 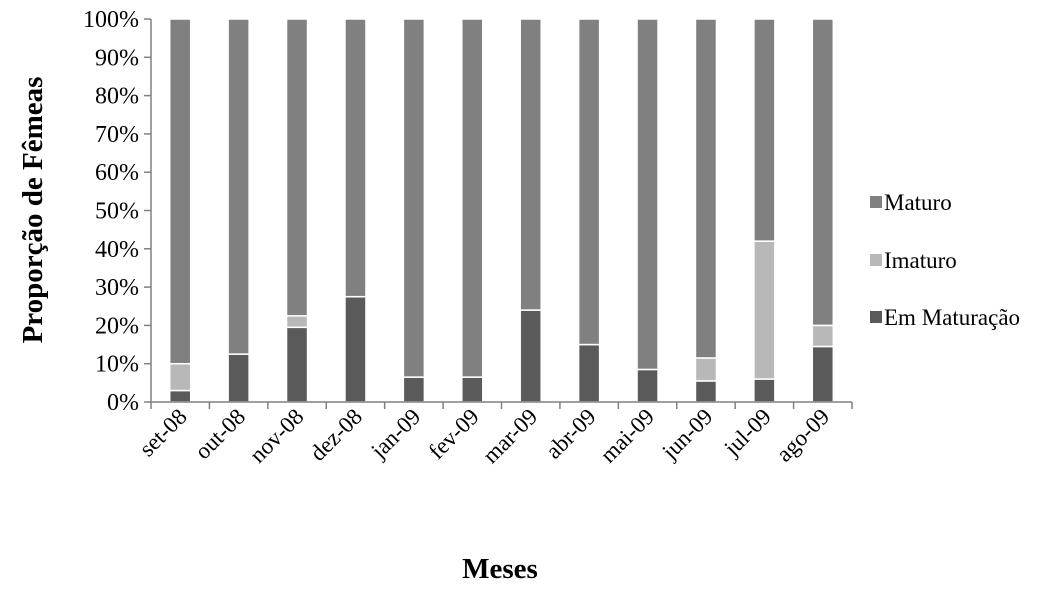 What do you see at coordinates (687, 434) in the screenshot?
I see `x-tick-label: jun-09` at bounding box center [687, 434].